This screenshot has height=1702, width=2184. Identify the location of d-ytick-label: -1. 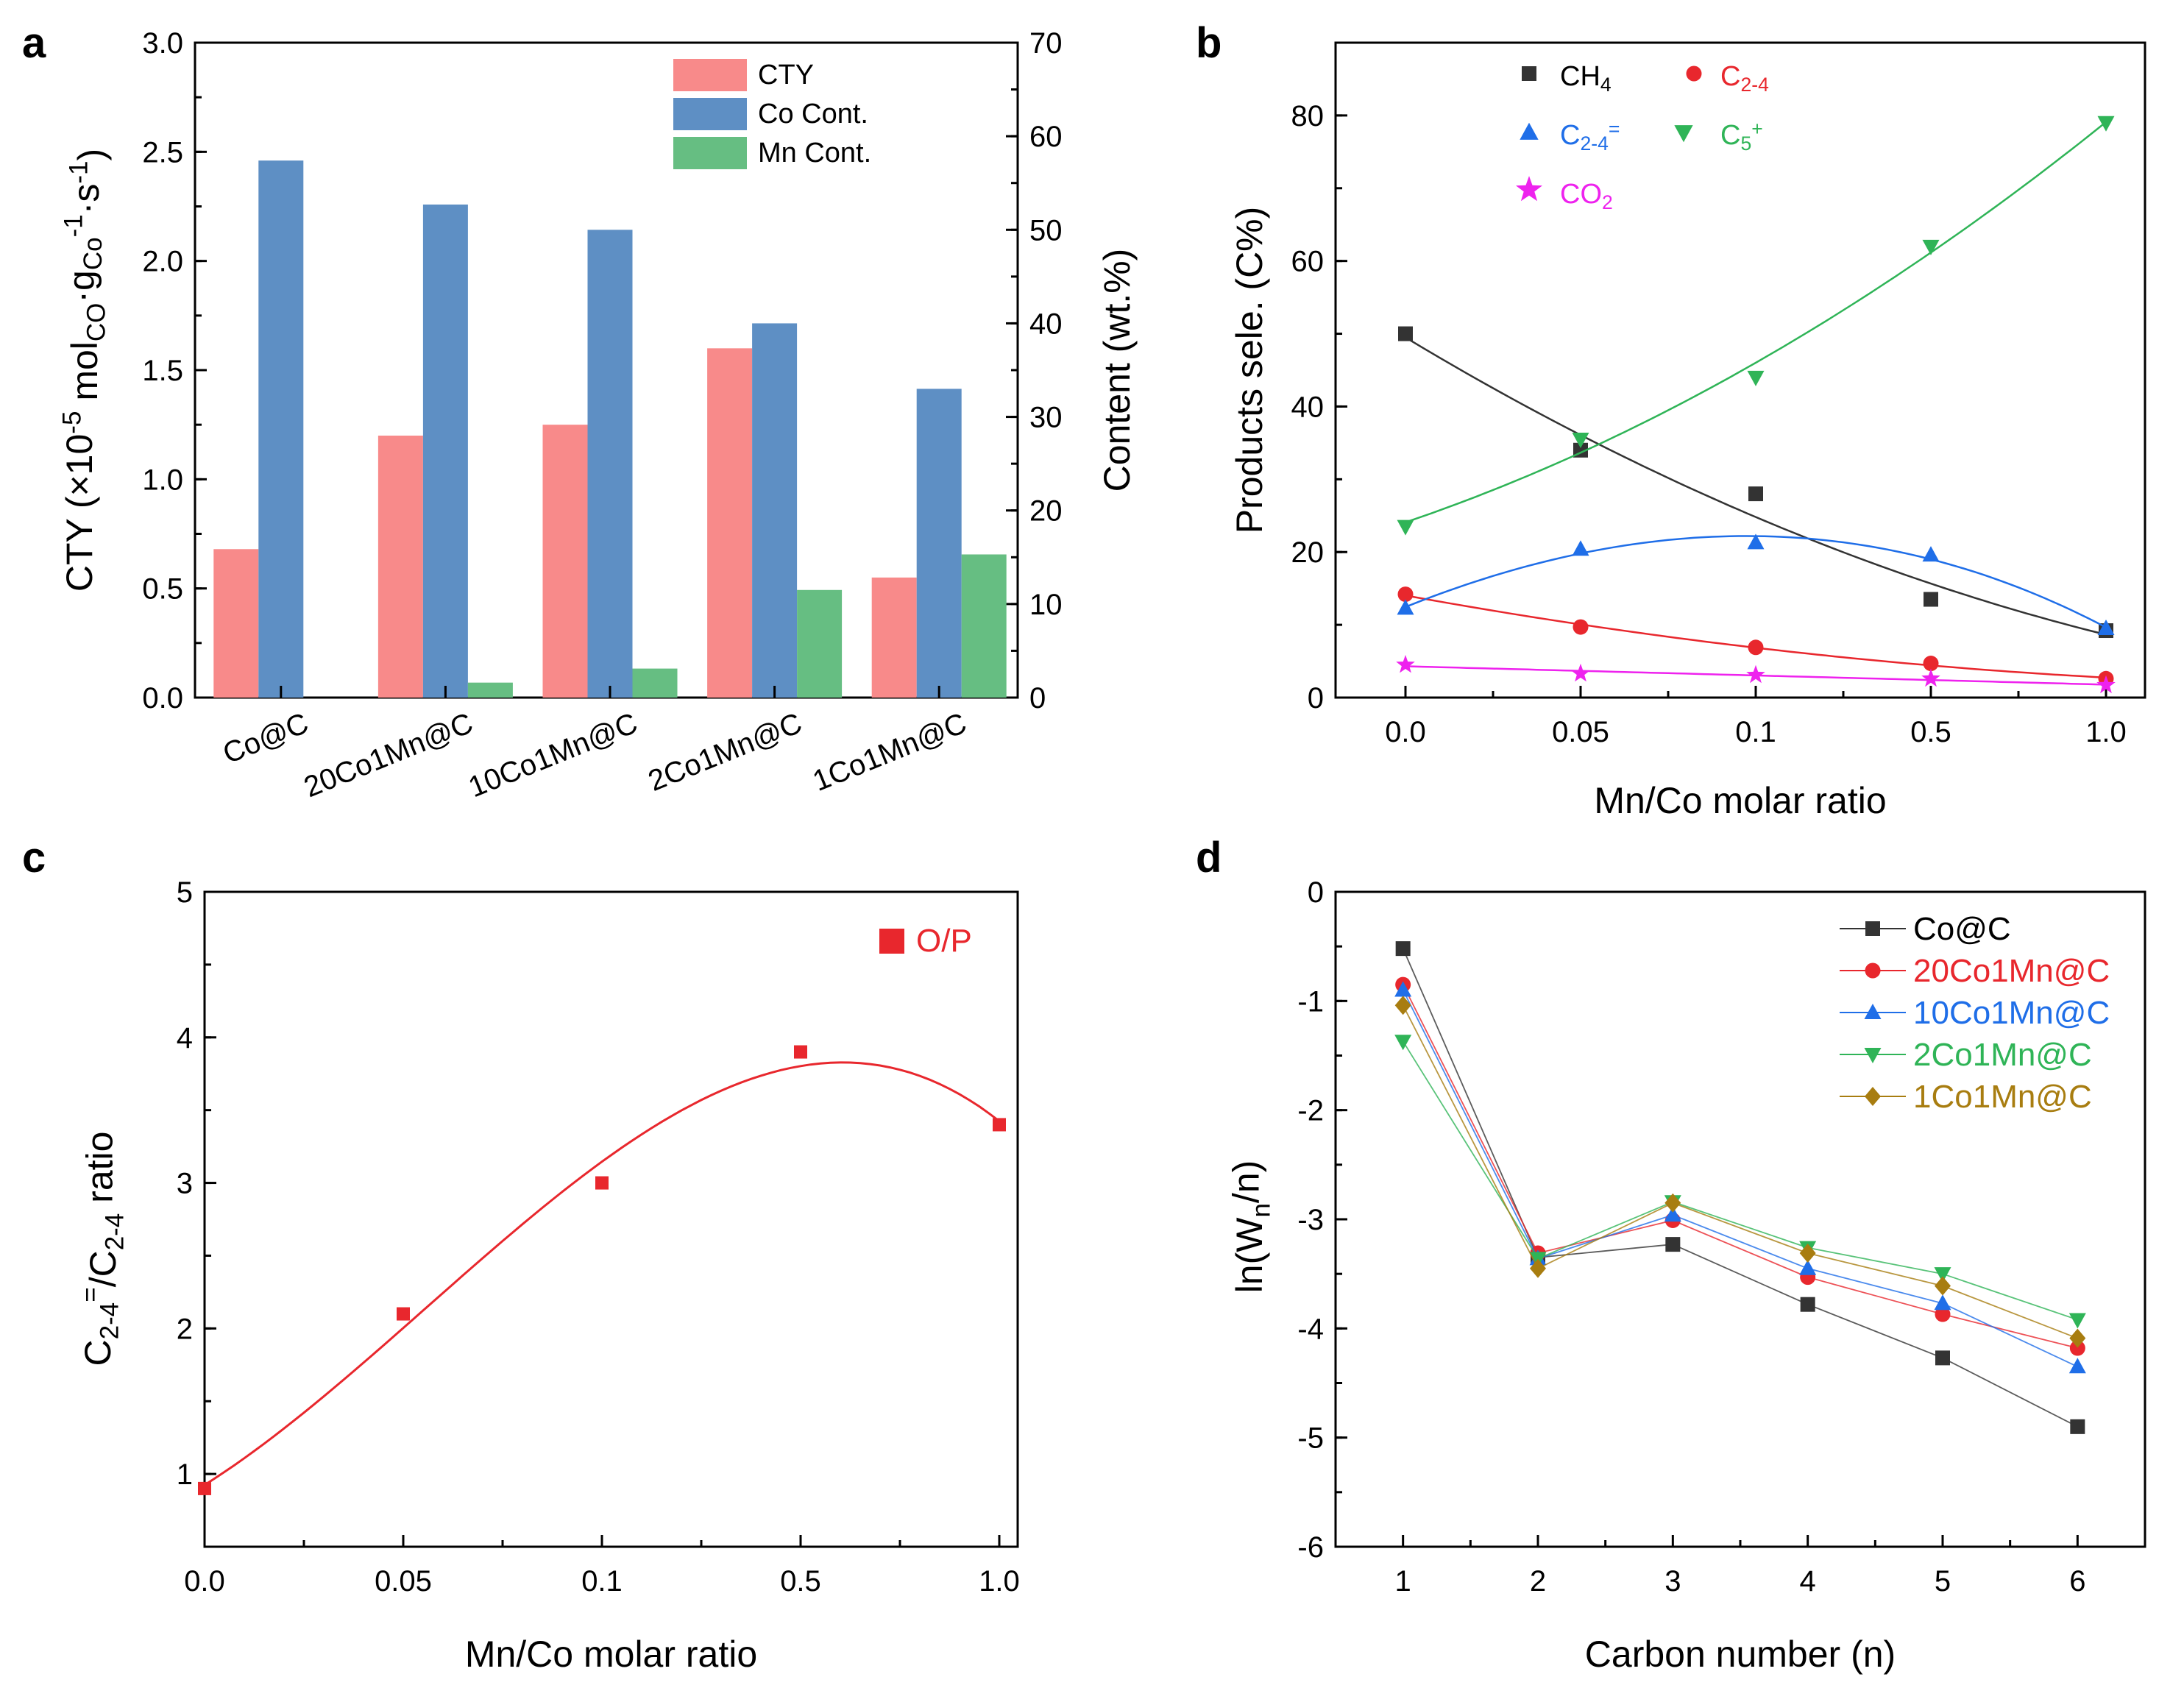
(1310, 1002).